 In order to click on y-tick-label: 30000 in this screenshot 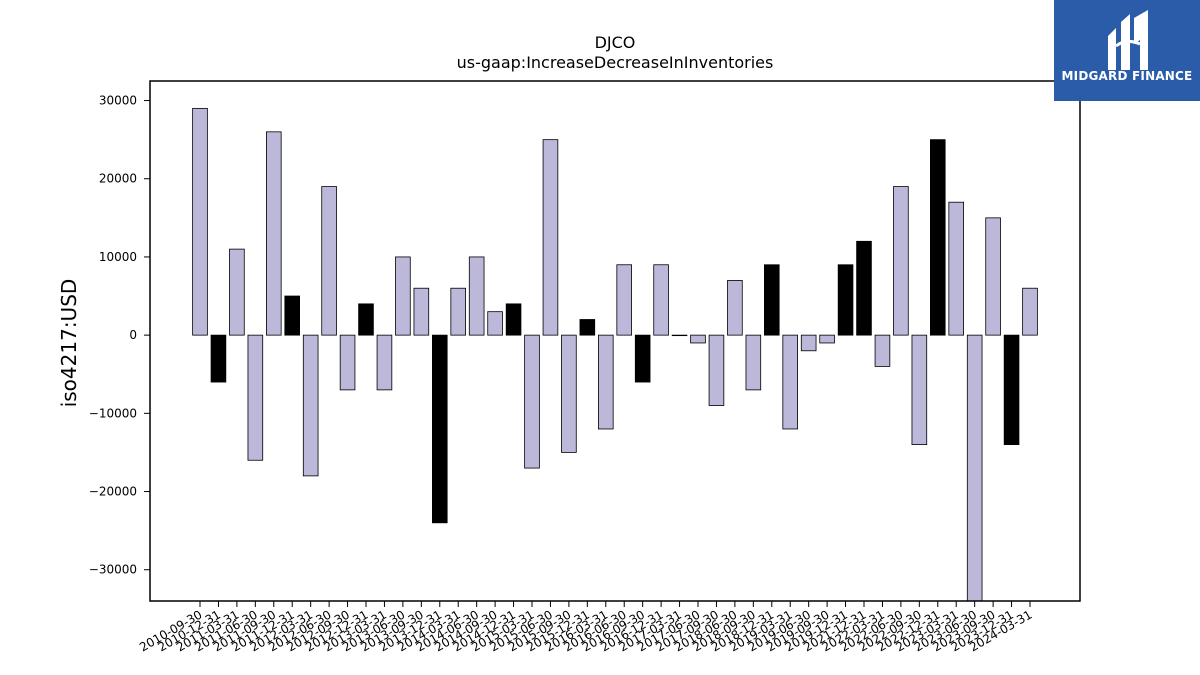, I will do `click(118, 101)`.